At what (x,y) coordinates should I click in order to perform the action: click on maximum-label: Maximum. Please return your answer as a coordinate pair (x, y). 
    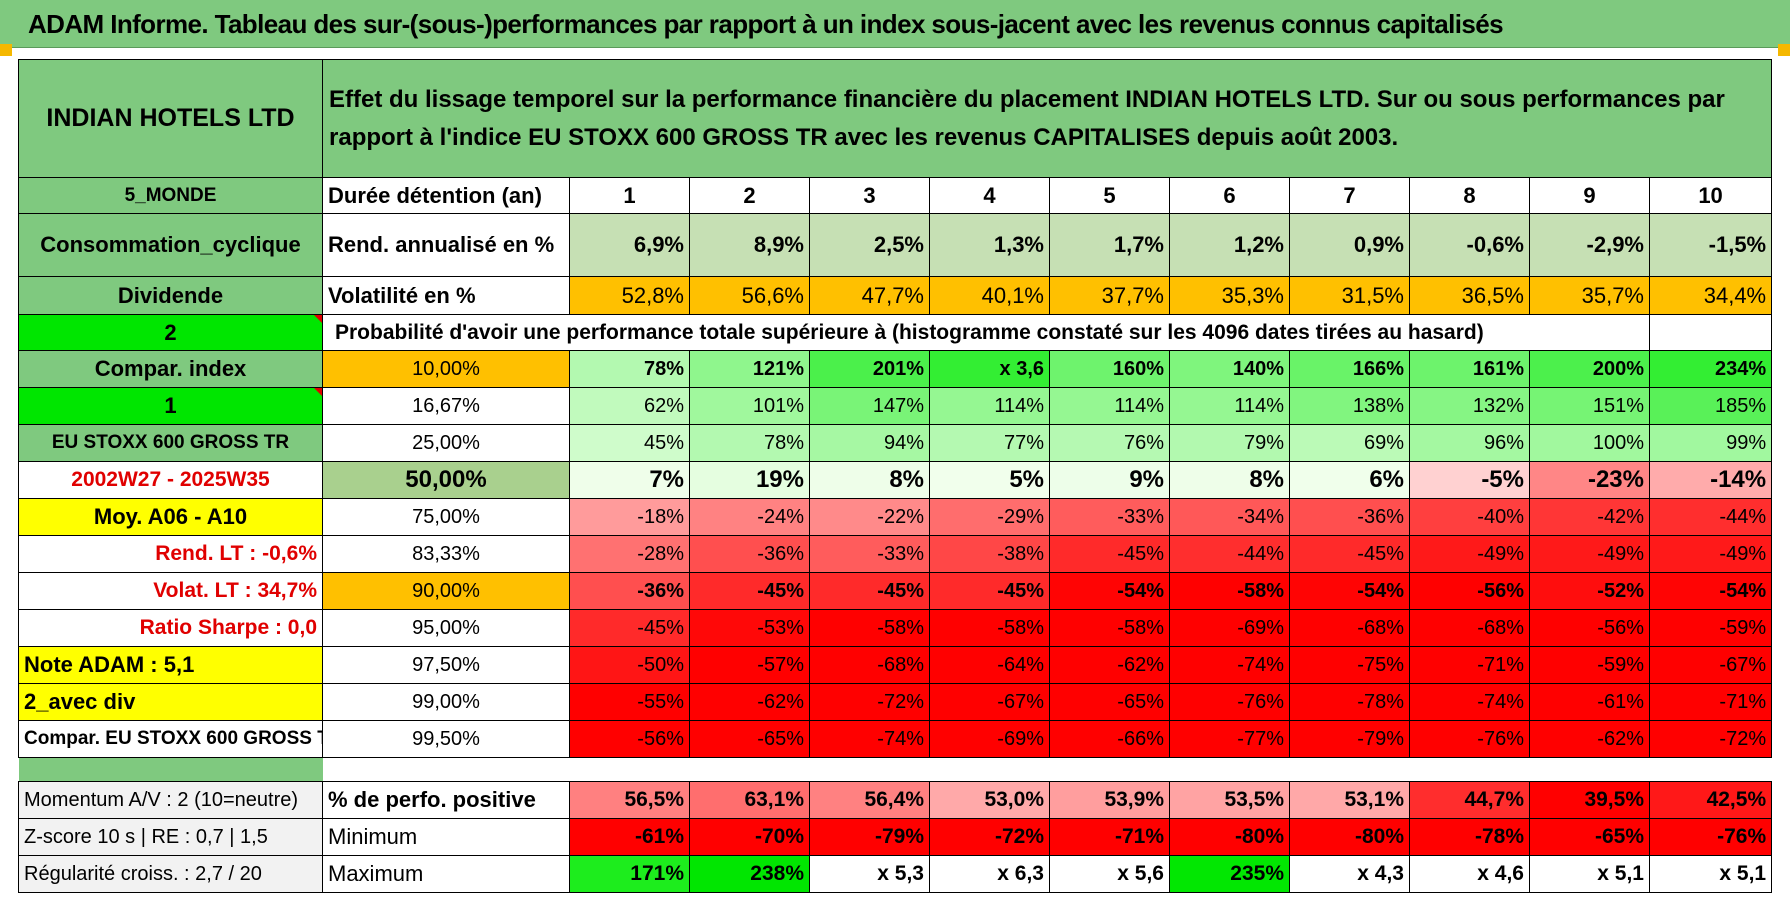
    Looking at the image, I should click on (446, 874).